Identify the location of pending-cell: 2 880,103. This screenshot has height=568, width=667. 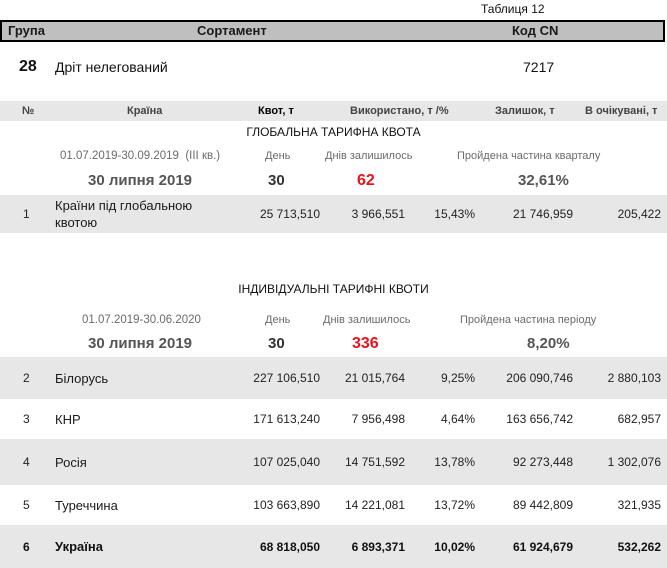
(634, 378).